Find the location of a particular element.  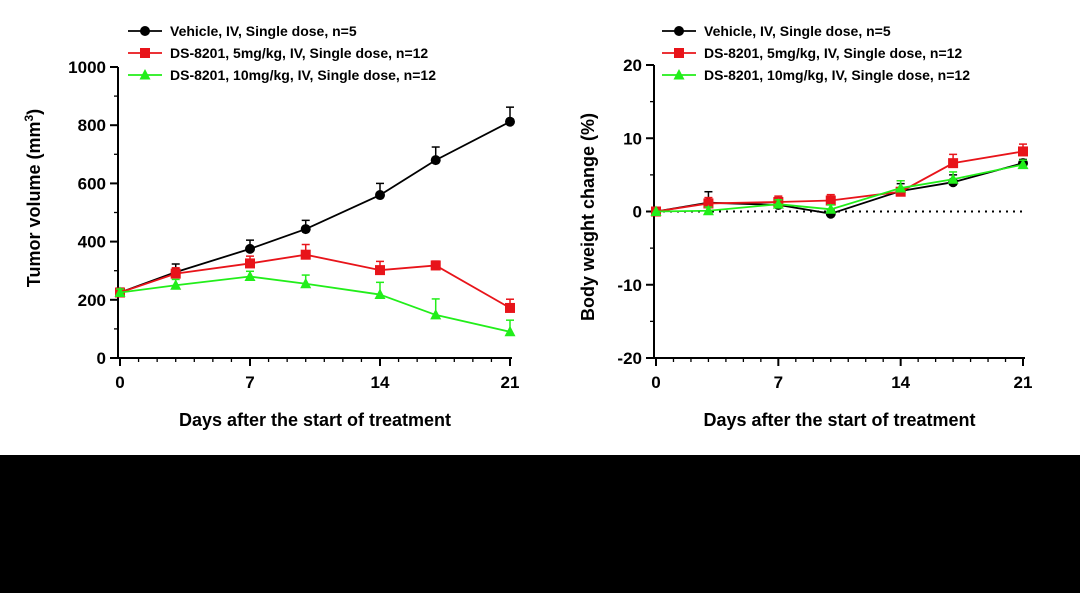

y-tick-label: -20 is located at coordinates (629, 358).